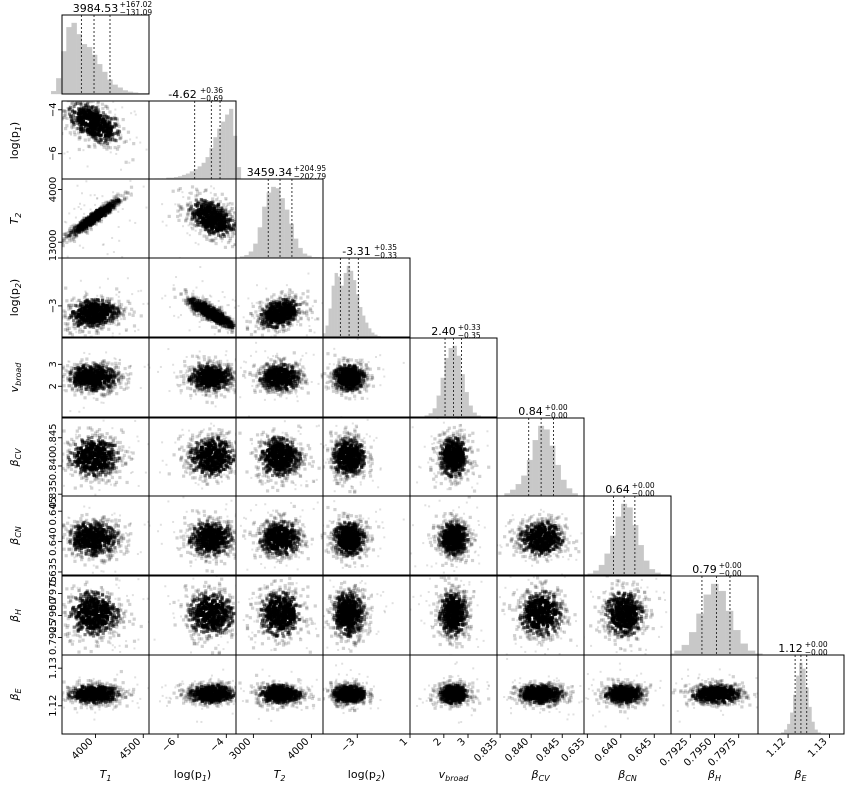 This screenshot has width=850, height=789. I want to click on density-points, so click(105, 307).